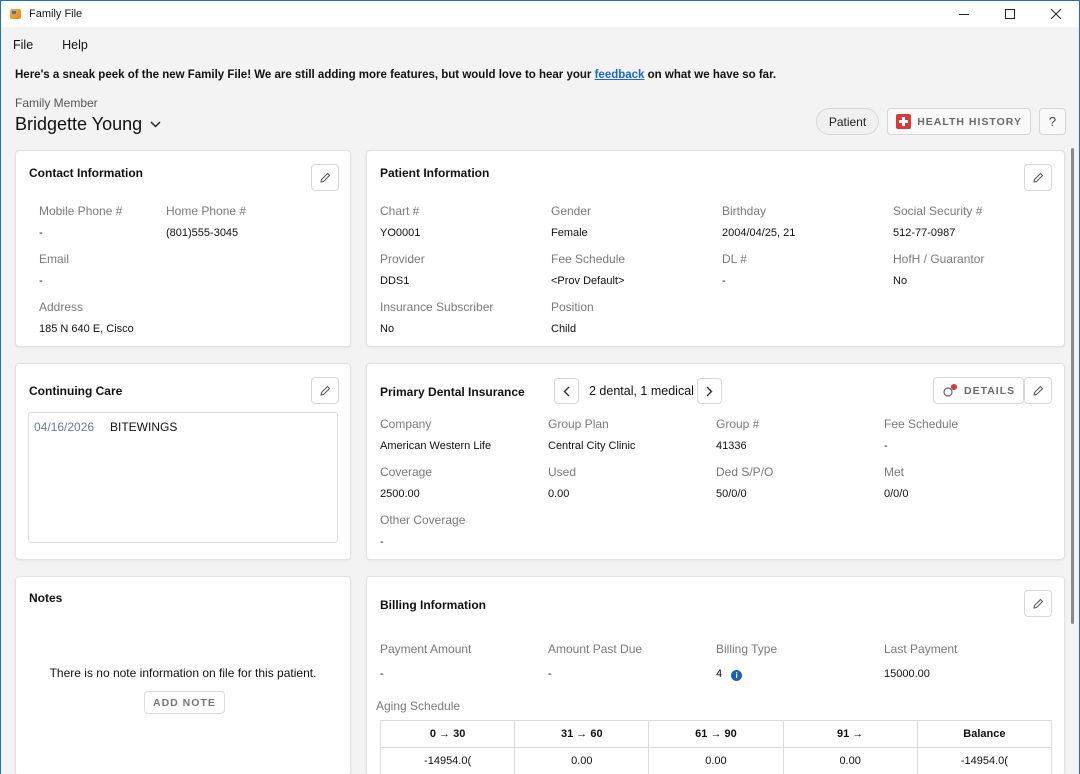 This screenshot has height=774, width=1080. Describe the element at coordinates (540, 45) in the screenshot. I see `menu-bar: File Help` at that location.